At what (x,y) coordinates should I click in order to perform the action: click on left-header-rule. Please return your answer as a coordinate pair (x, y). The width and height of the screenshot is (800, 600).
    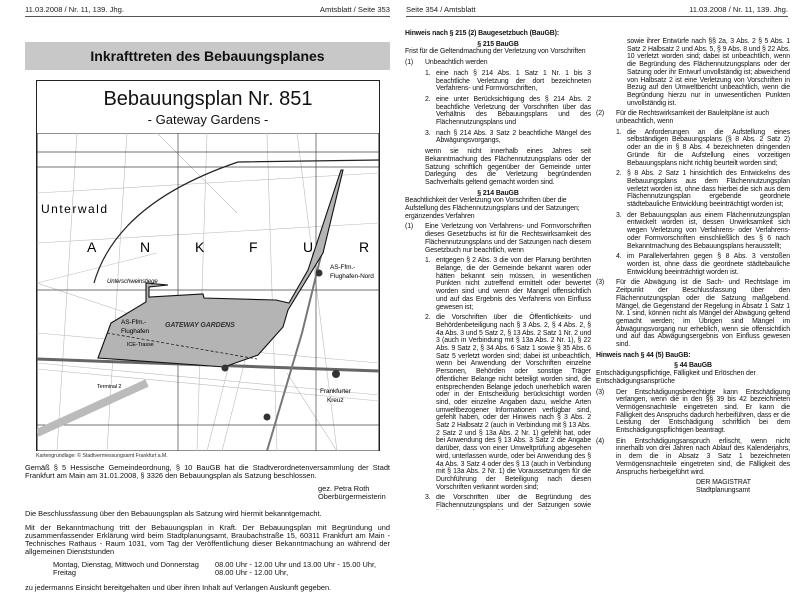
    Looking at the image, I should click on (207, 16).